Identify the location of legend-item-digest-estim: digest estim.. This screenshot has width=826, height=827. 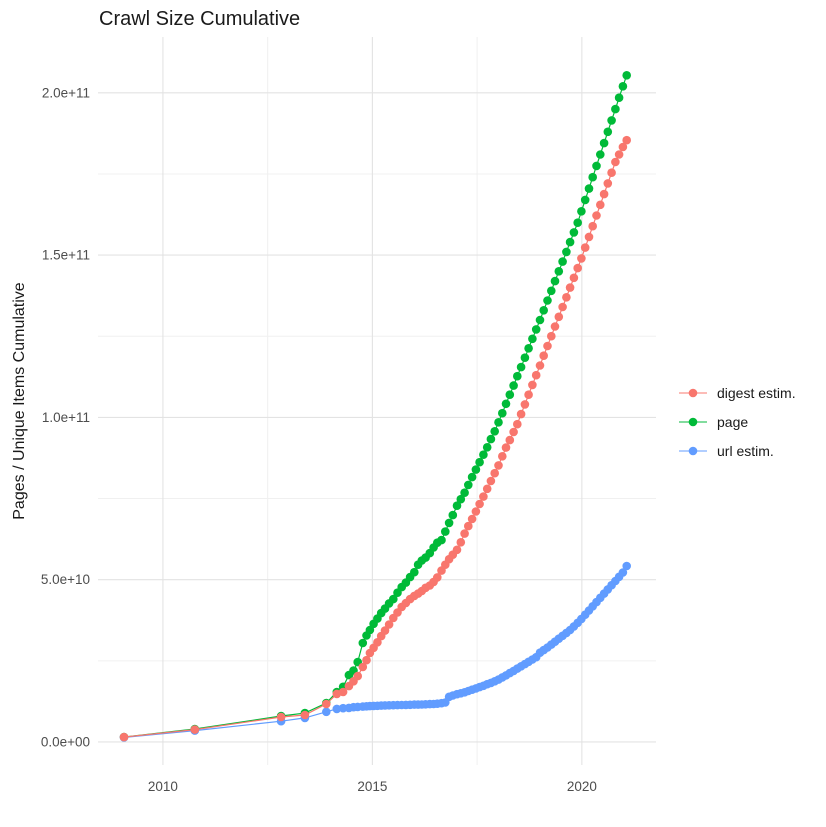
(737, 392).